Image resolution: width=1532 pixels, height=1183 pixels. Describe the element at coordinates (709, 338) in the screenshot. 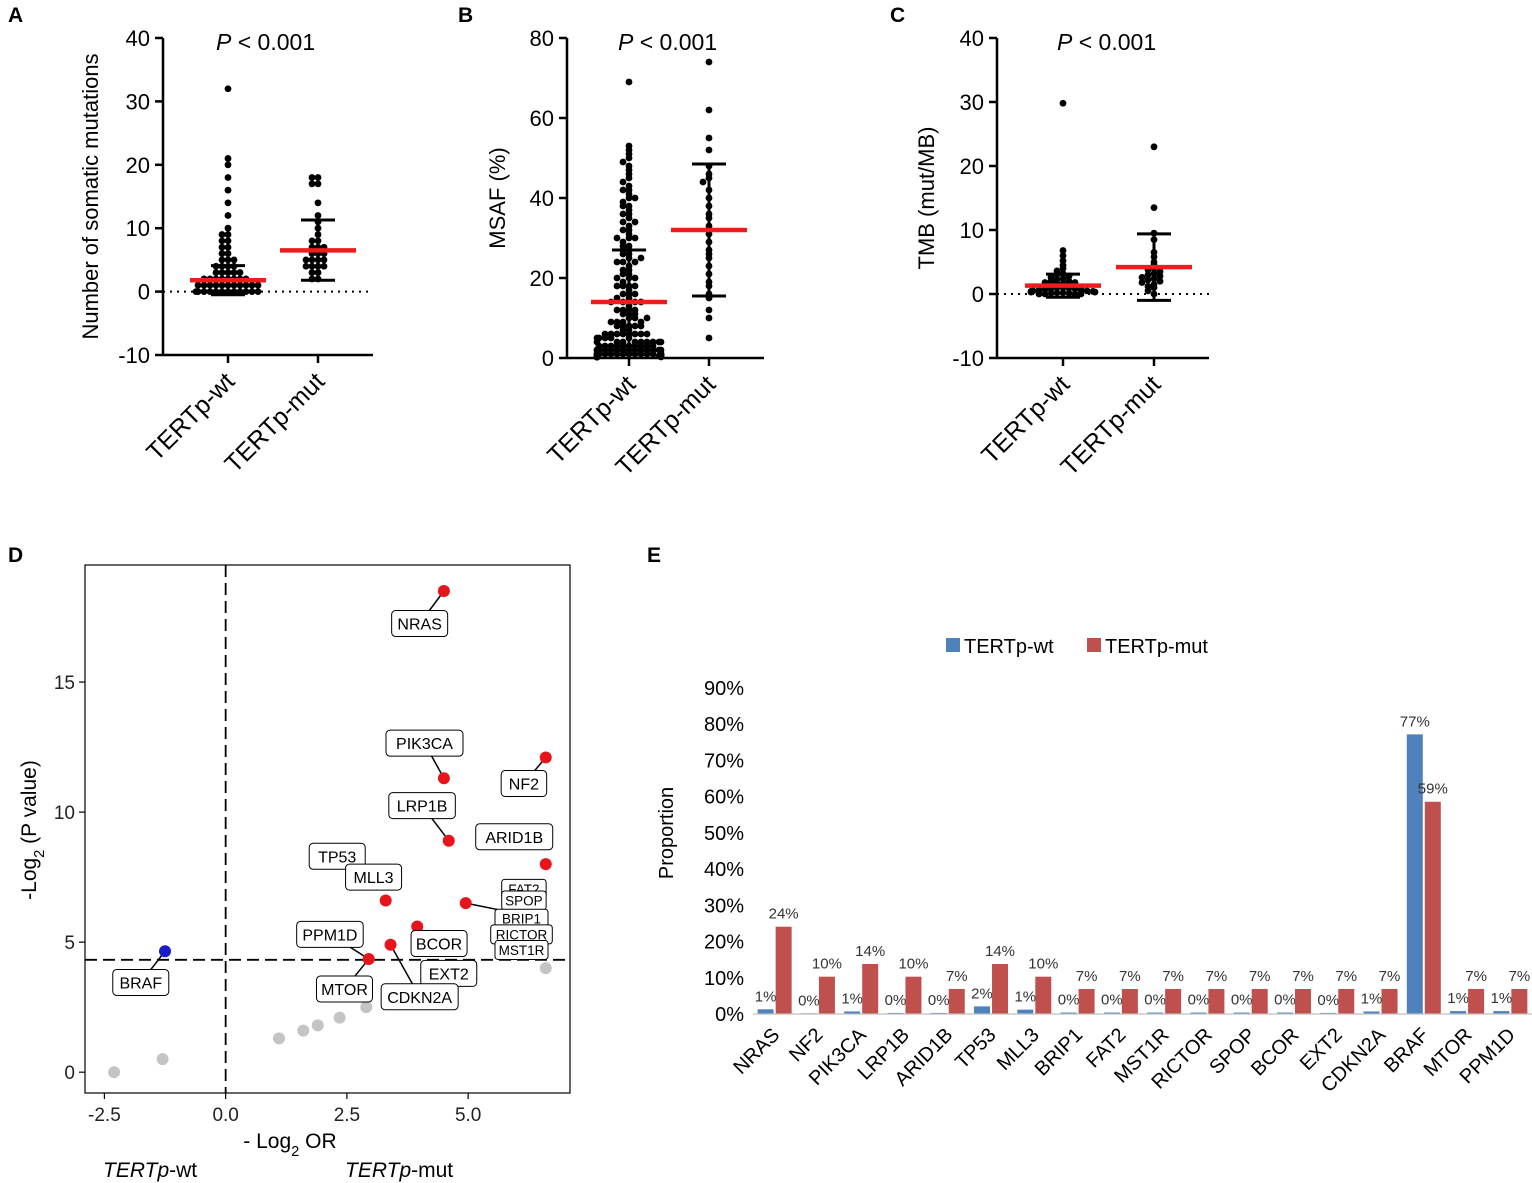

I see `data-point-b-tertp-mut` at that location.